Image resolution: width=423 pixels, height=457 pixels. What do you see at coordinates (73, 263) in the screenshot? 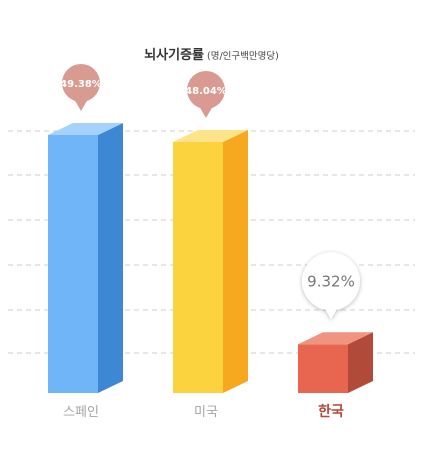
I see `bar-front-spain` at bounding box center [73, 263].